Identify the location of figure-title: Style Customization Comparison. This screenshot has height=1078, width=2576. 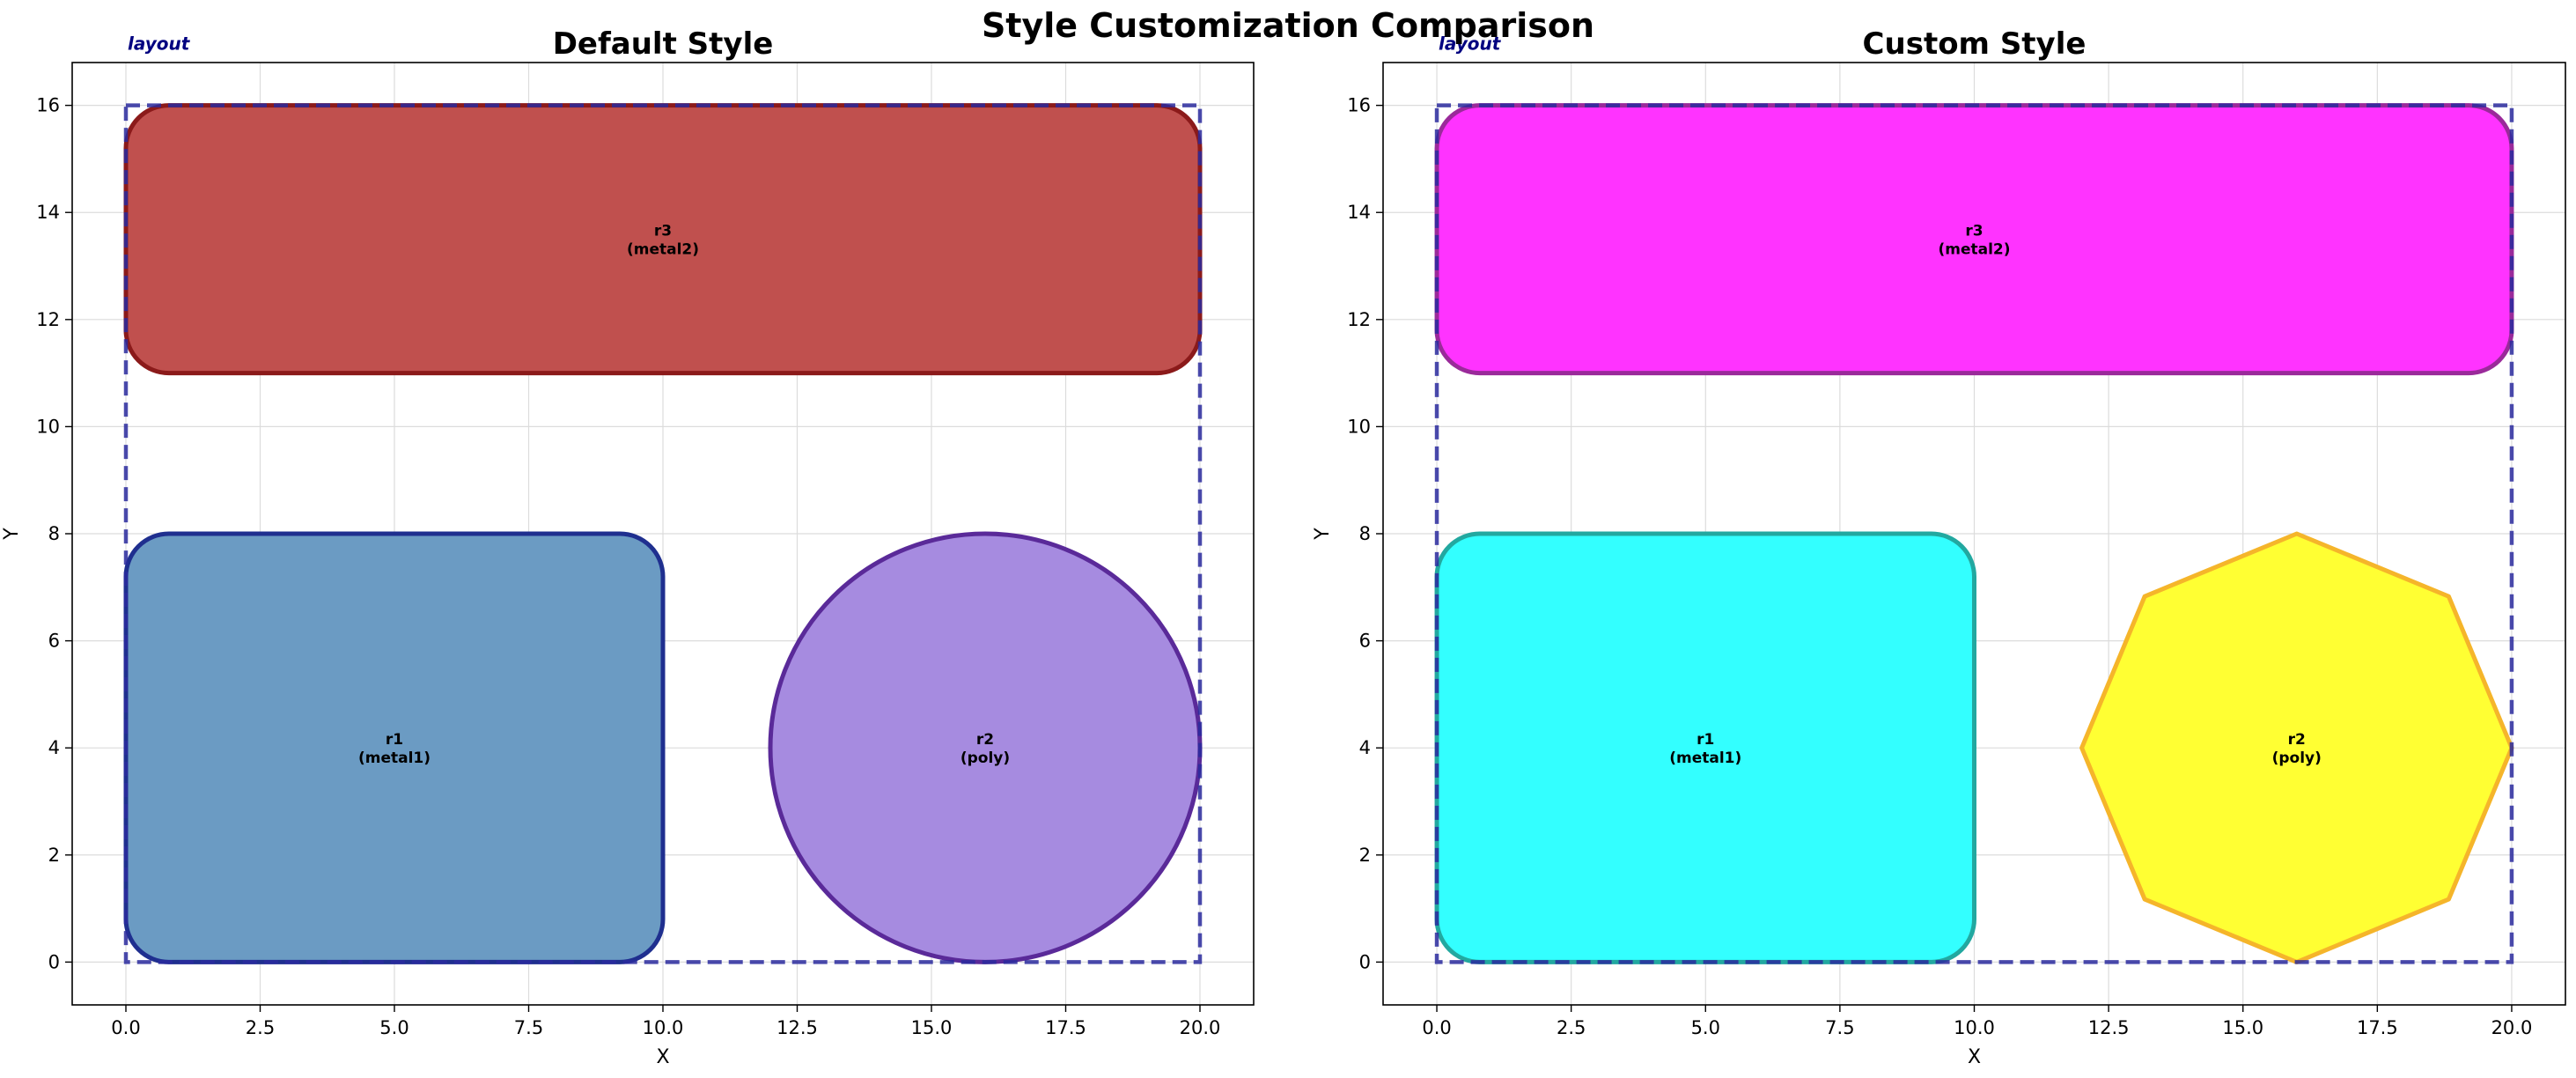
(1288, 25).